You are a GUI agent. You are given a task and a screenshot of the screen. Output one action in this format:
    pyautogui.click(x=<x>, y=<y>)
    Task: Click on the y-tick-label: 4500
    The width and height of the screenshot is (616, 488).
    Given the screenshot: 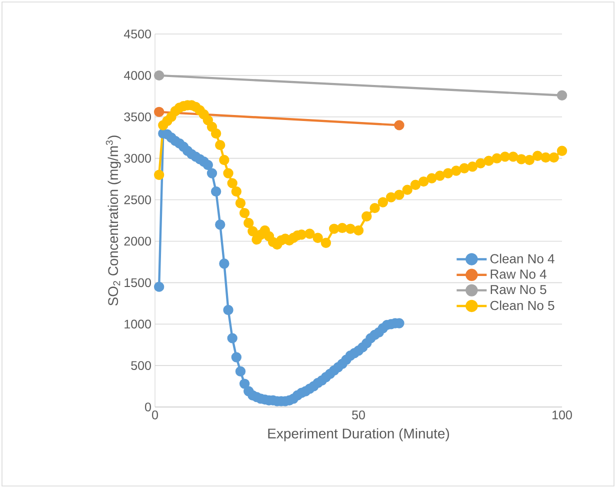 What is the action you would take?
    pyautogui.click(x=137, y=34)
    